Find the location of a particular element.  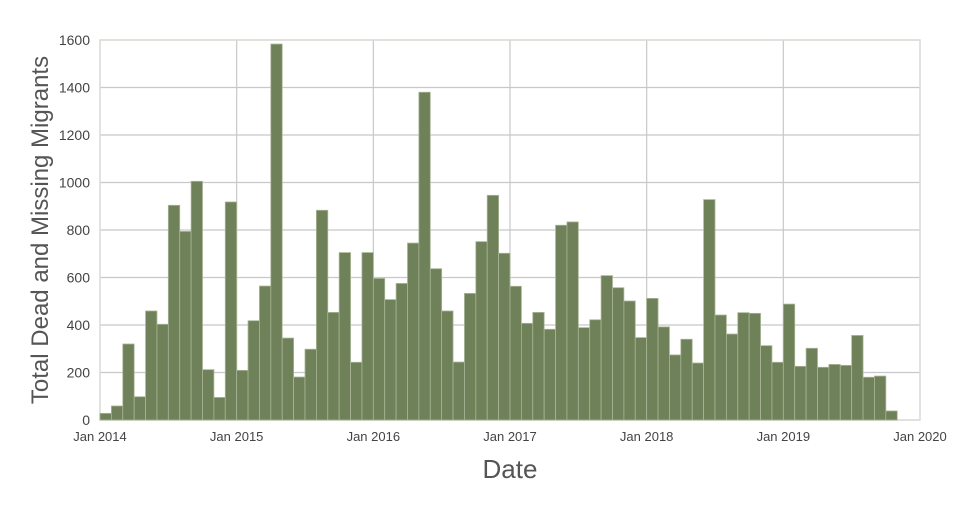

x-tick-label: Jan 2014 is located at coordinates (100, 436).